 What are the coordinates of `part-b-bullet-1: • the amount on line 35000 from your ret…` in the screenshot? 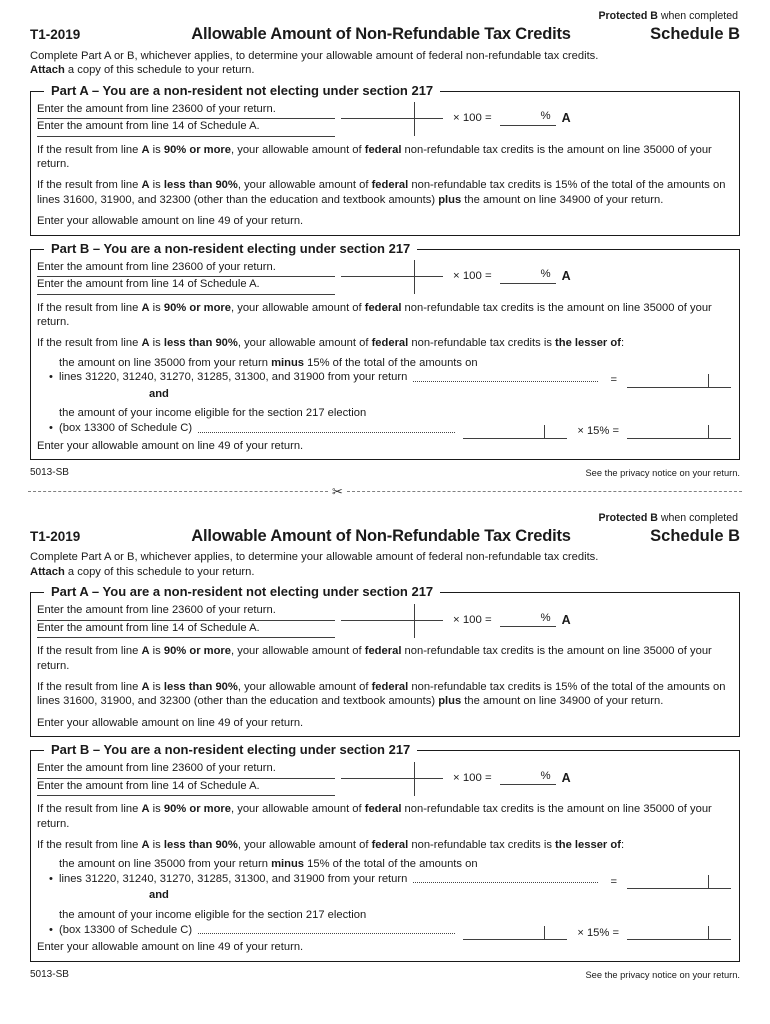 It's located at (384, 372).